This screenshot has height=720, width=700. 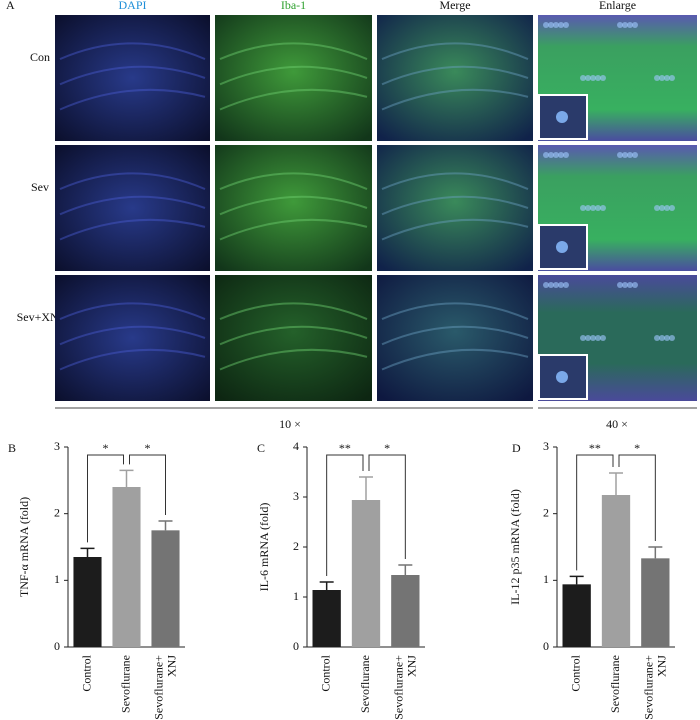 What do you see at coordinates (516, 448) in the screenshot?
I see `panel-label: D` at bounding box center [516, 448].